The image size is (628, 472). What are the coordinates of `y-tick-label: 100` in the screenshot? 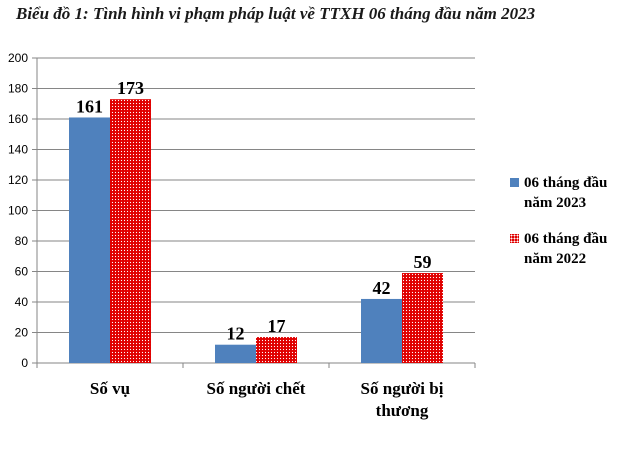 It's located at (18, 211).